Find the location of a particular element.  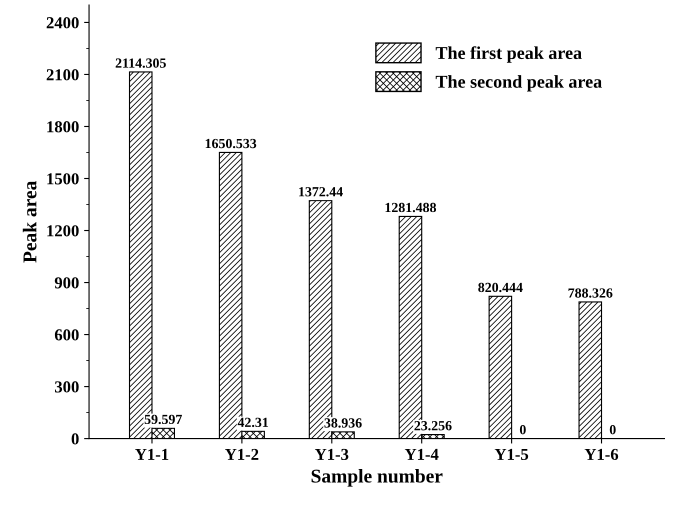

data-label: 1281.488 is located at coordinates (411, 207).